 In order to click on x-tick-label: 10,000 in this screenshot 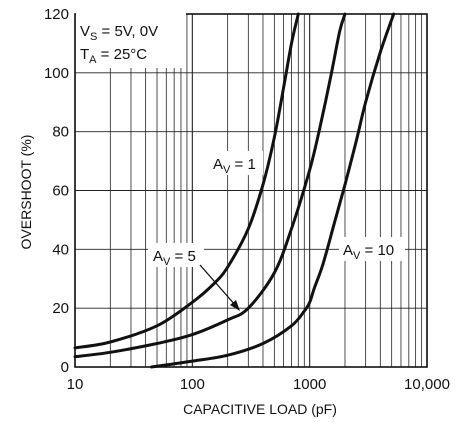, I will do `click(427, 384)`.